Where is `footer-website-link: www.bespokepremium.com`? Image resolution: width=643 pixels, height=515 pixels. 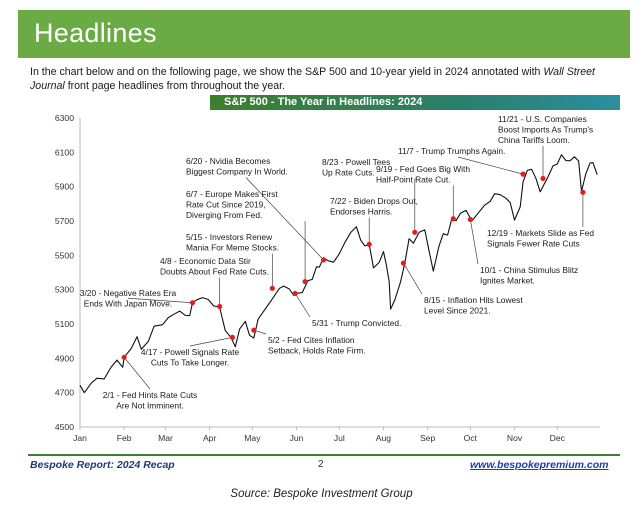 footer-website-link: www.bespokepremium.com is located at coordinates (539, 465).